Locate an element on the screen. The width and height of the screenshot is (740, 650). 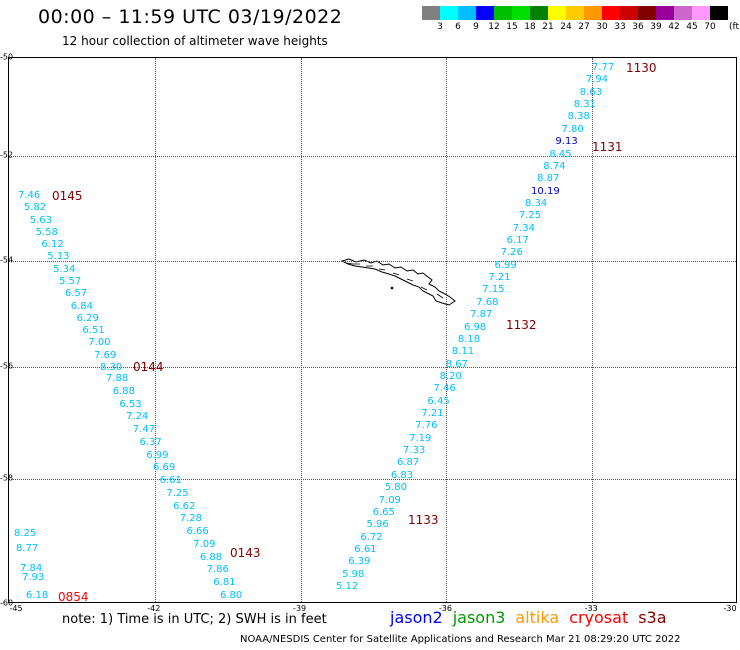
wave-height-value: 7.94 is located at coordinates (597, 80).